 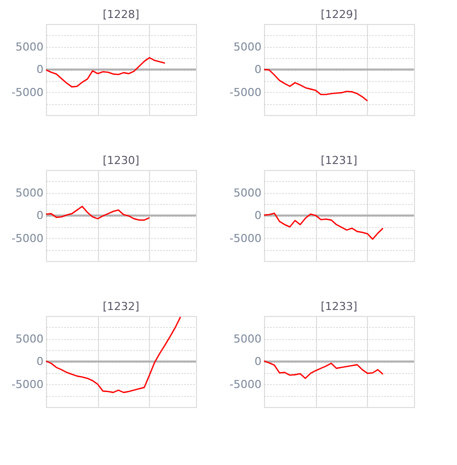 What do you see at coordinates (339, 160) in the screenshot?
I see `chart-title: [1231]` at bounding box center [339, 160].